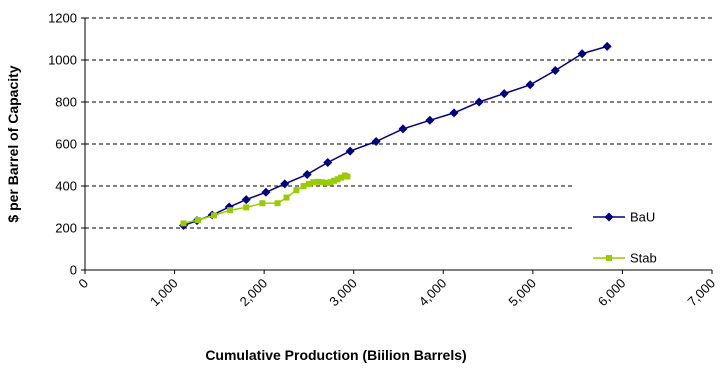 This screenshot has width=725, height=372. I want to click on y-tick-label-1200: 1200, so click(62, 18).